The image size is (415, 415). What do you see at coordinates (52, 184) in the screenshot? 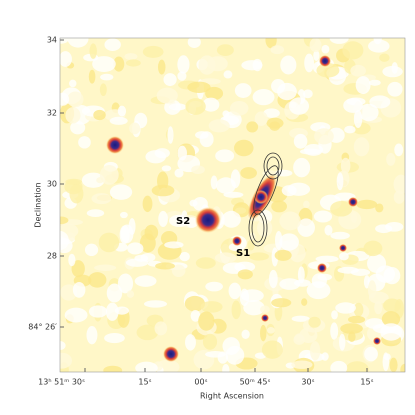
I see `y-tick-label: 30` at bounding box center [52, 184].